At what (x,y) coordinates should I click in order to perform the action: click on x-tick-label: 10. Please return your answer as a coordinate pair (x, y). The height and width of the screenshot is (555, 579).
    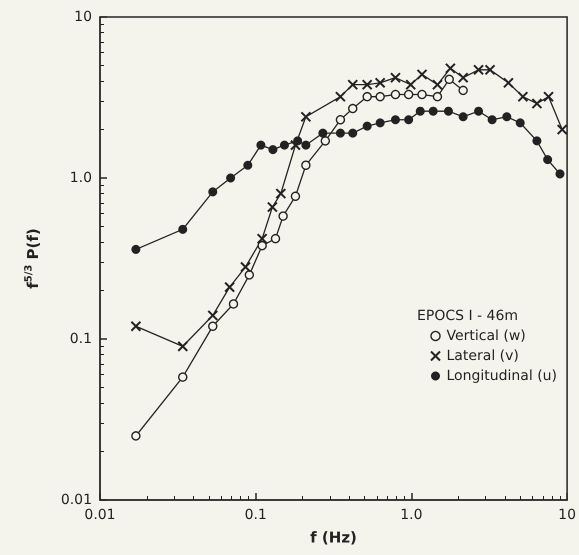
    Looking at the image, I should click on (567, 515).